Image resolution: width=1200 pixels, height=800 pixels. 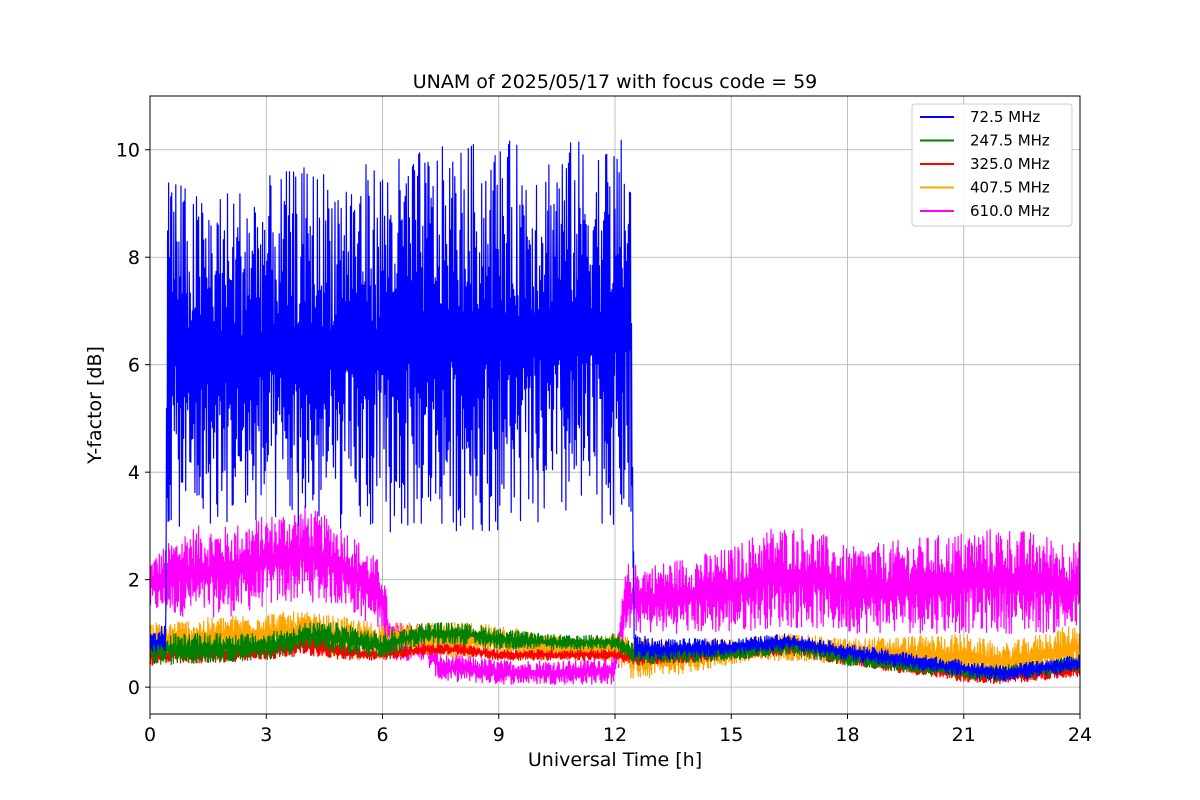 I want to click on legend-box, so click(x=992, y=165).